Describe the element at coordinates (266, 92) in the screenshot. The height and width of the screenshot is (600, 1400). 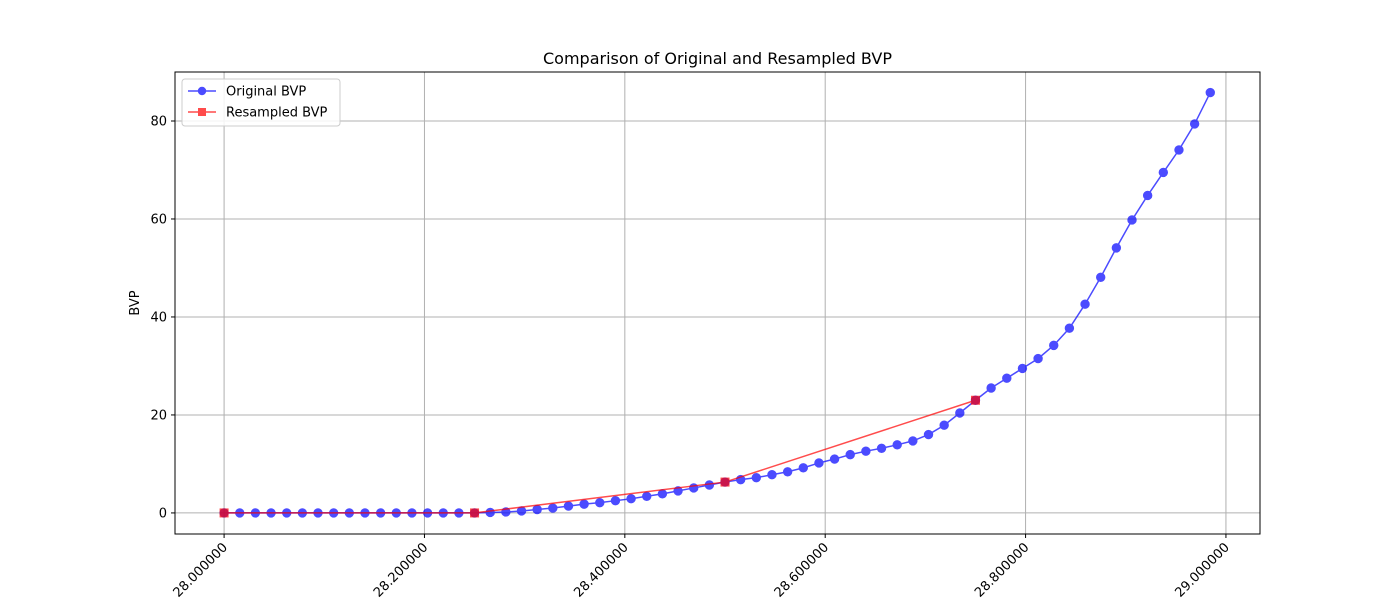
I see `legend-label: Original BVP` at that location.